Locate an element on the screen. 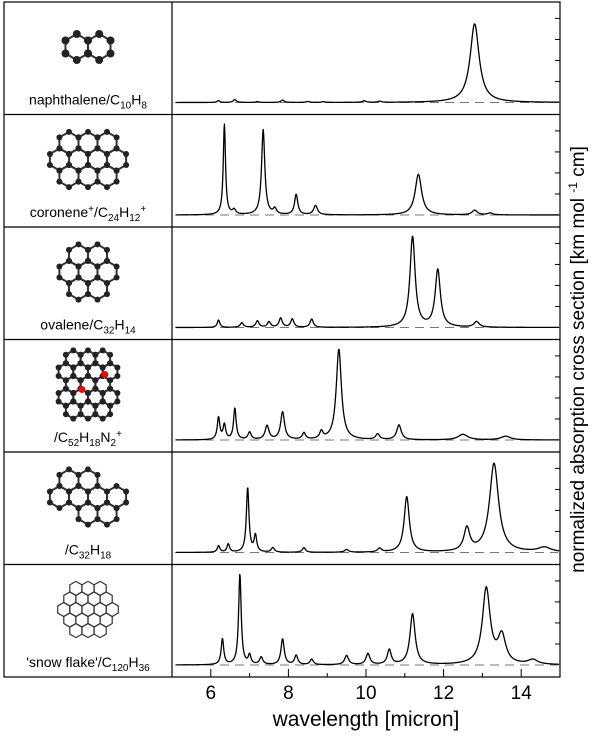 The height and width of the screenshot is (739, 600). spectrum-panel-5: /C32​H18 is located at coordinates (282, 506).